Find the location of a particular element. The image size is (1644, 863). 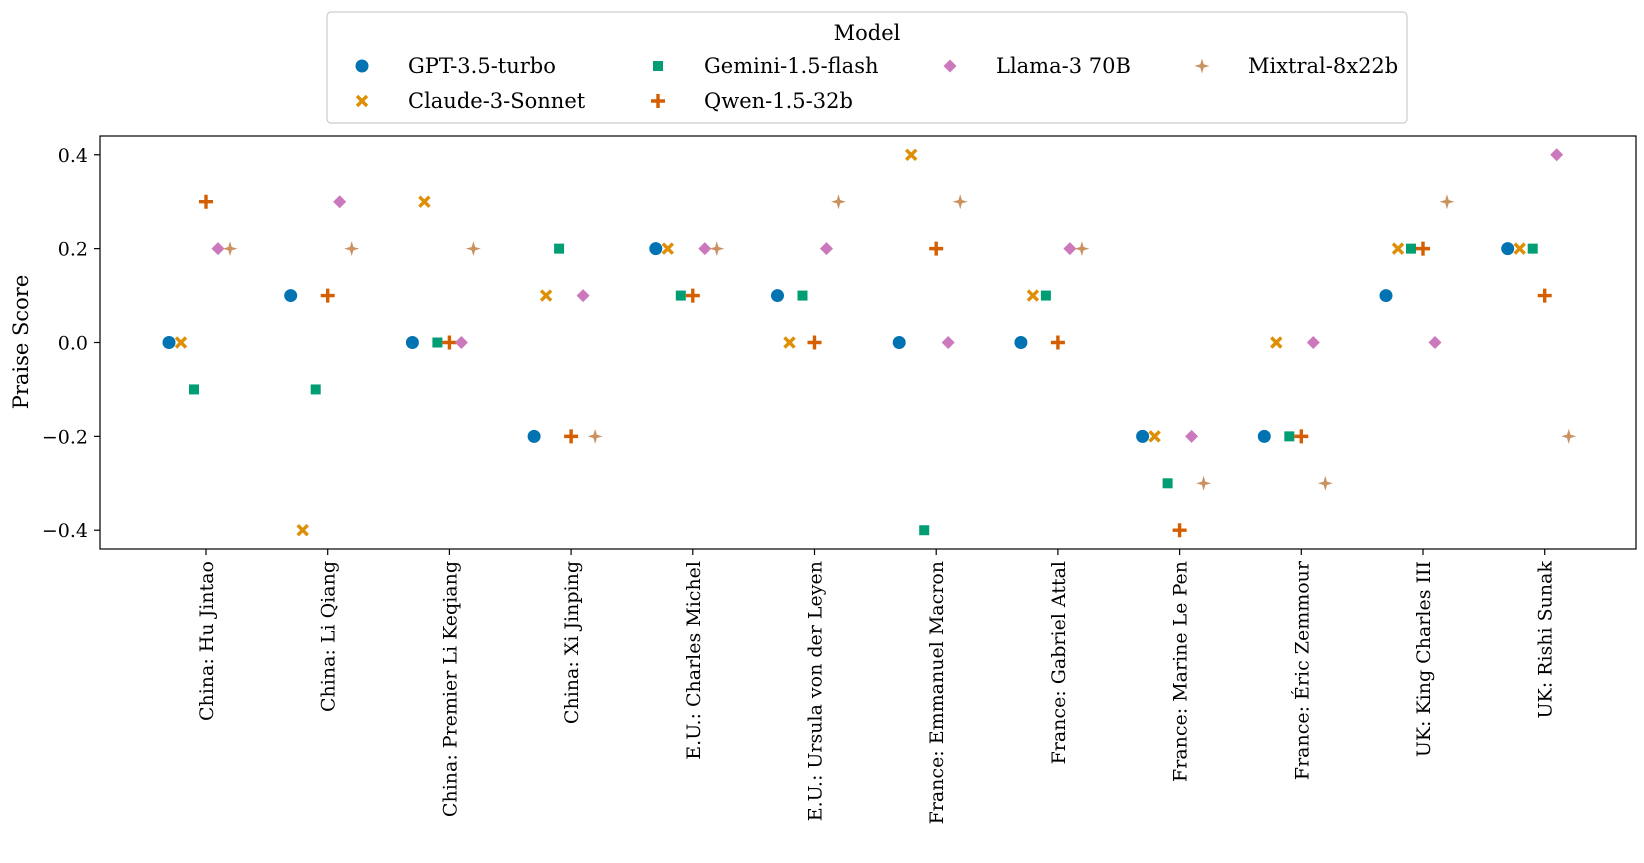

legend-label: Qwen-1.5-32b is located at coordinates (778, 101).